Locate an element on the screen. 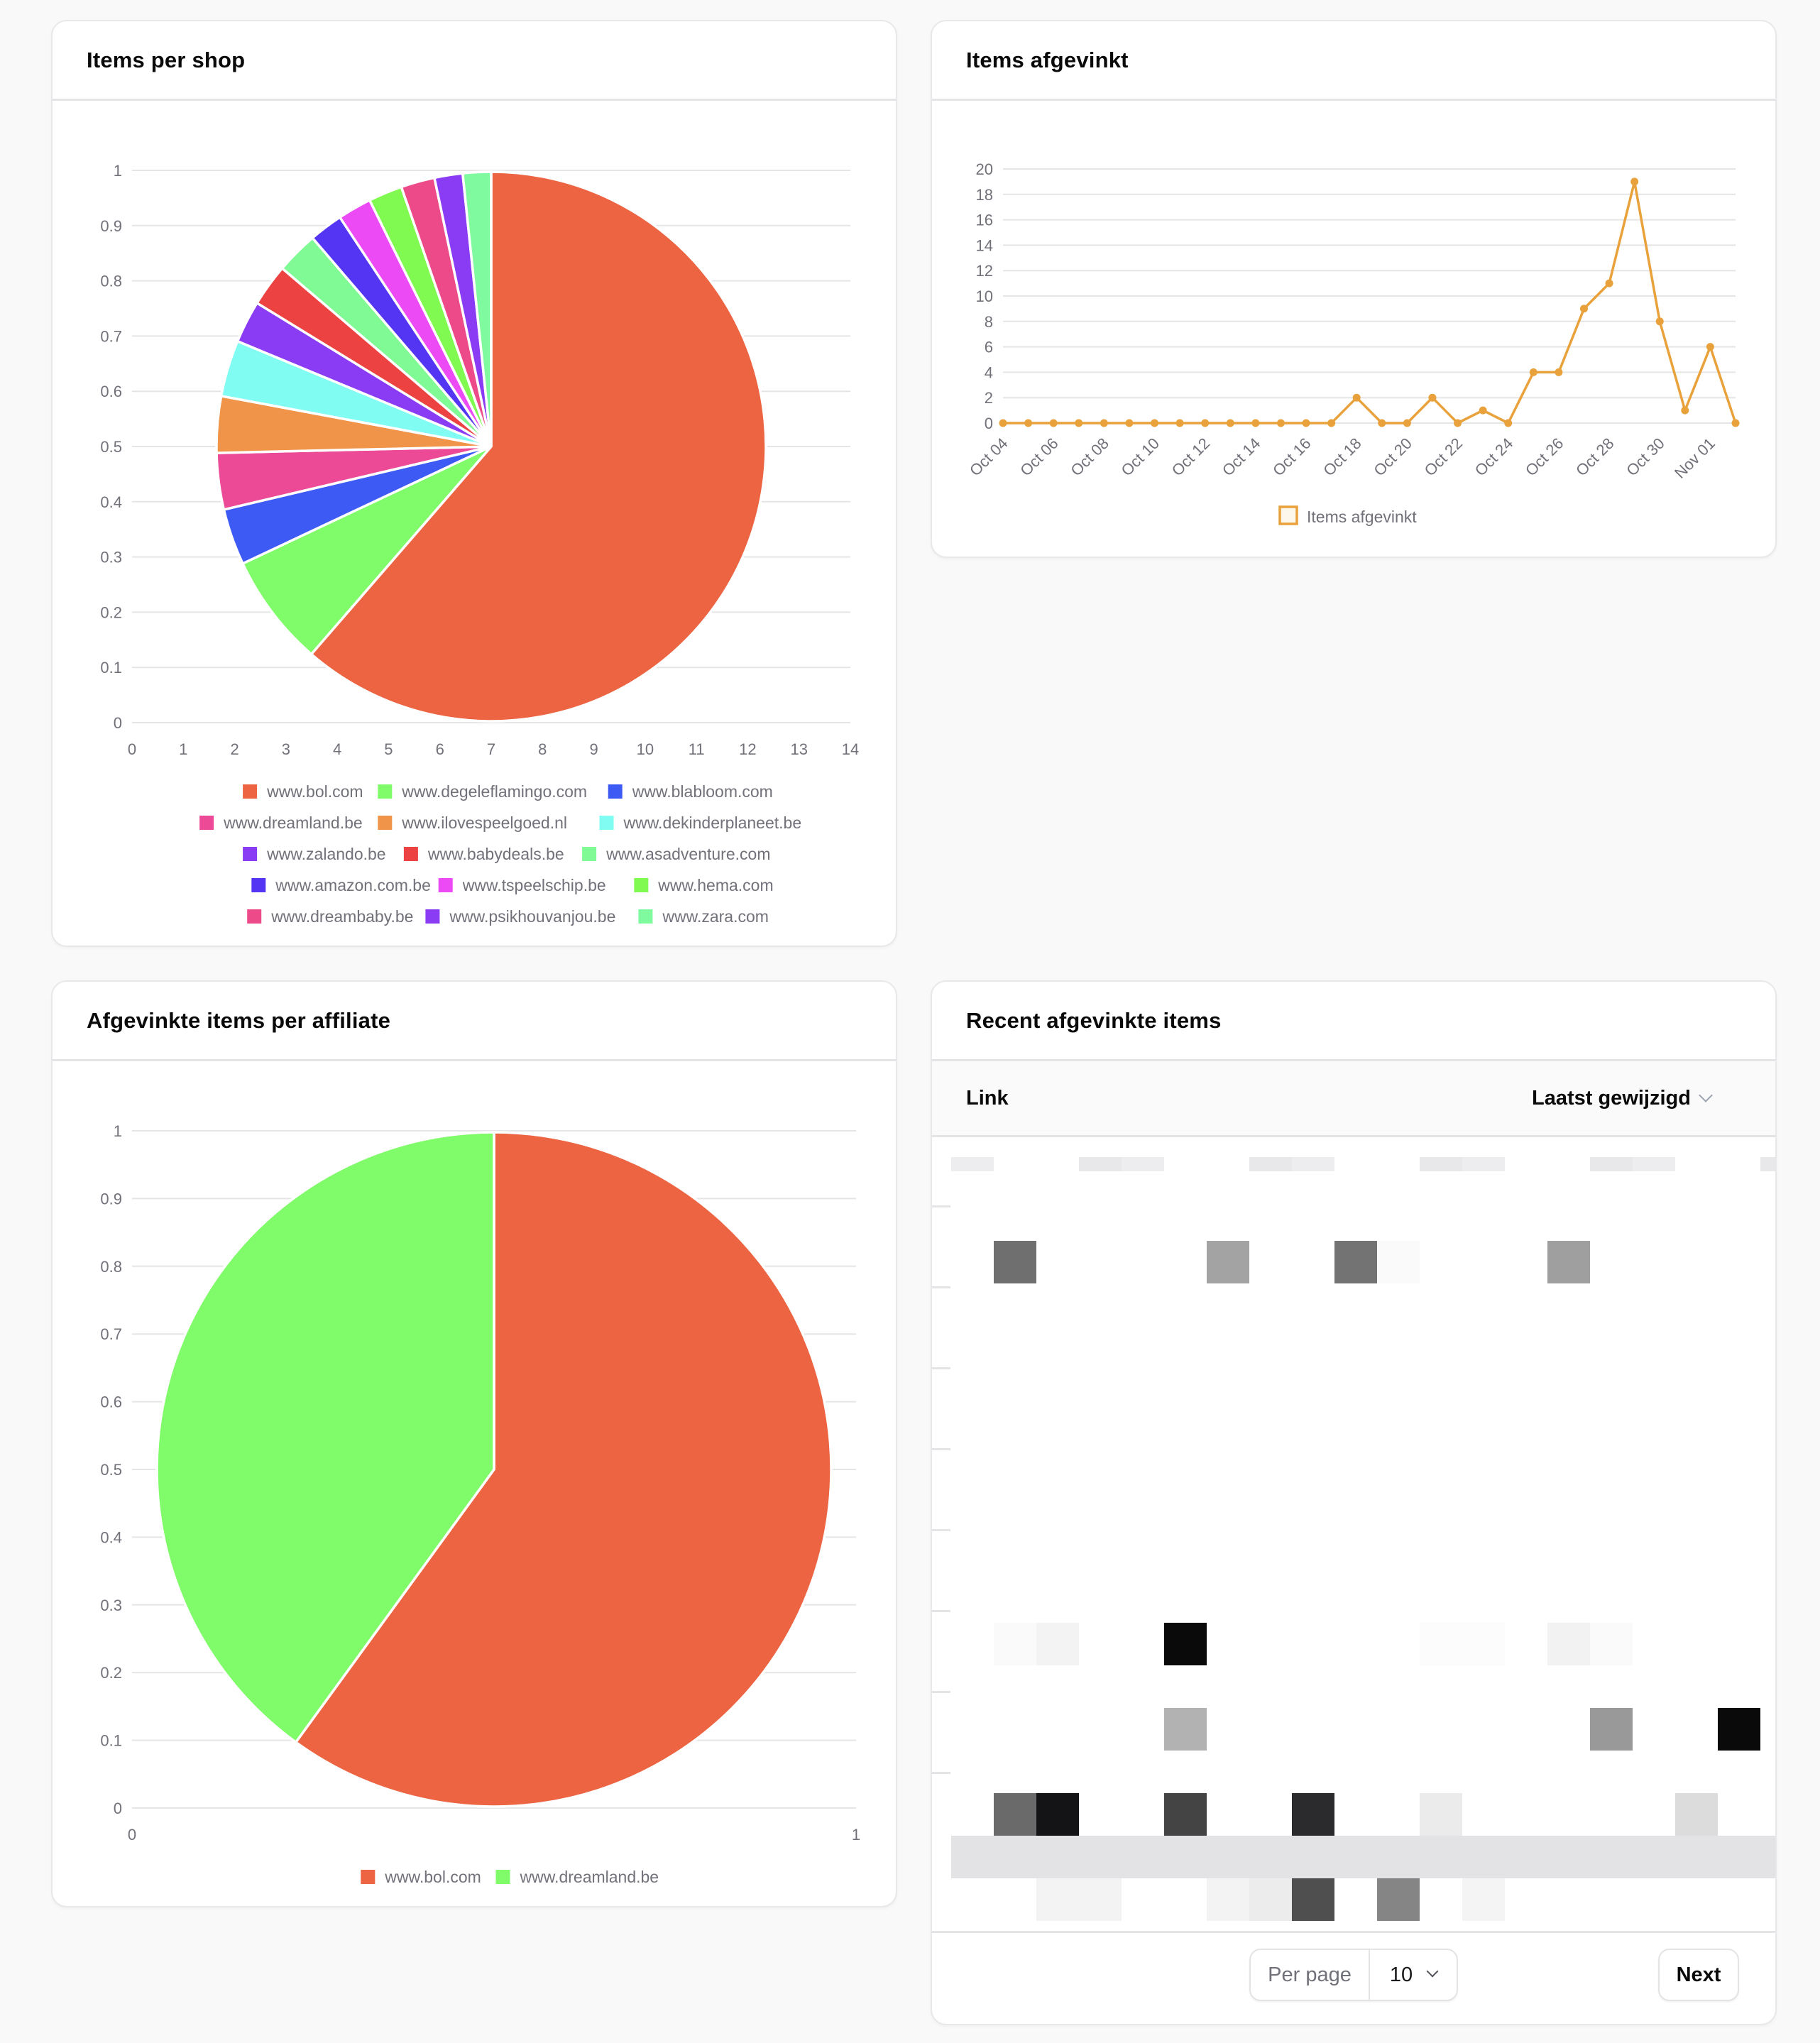  card-header: Items afgevinkt is located at coordinates (1354, 61).